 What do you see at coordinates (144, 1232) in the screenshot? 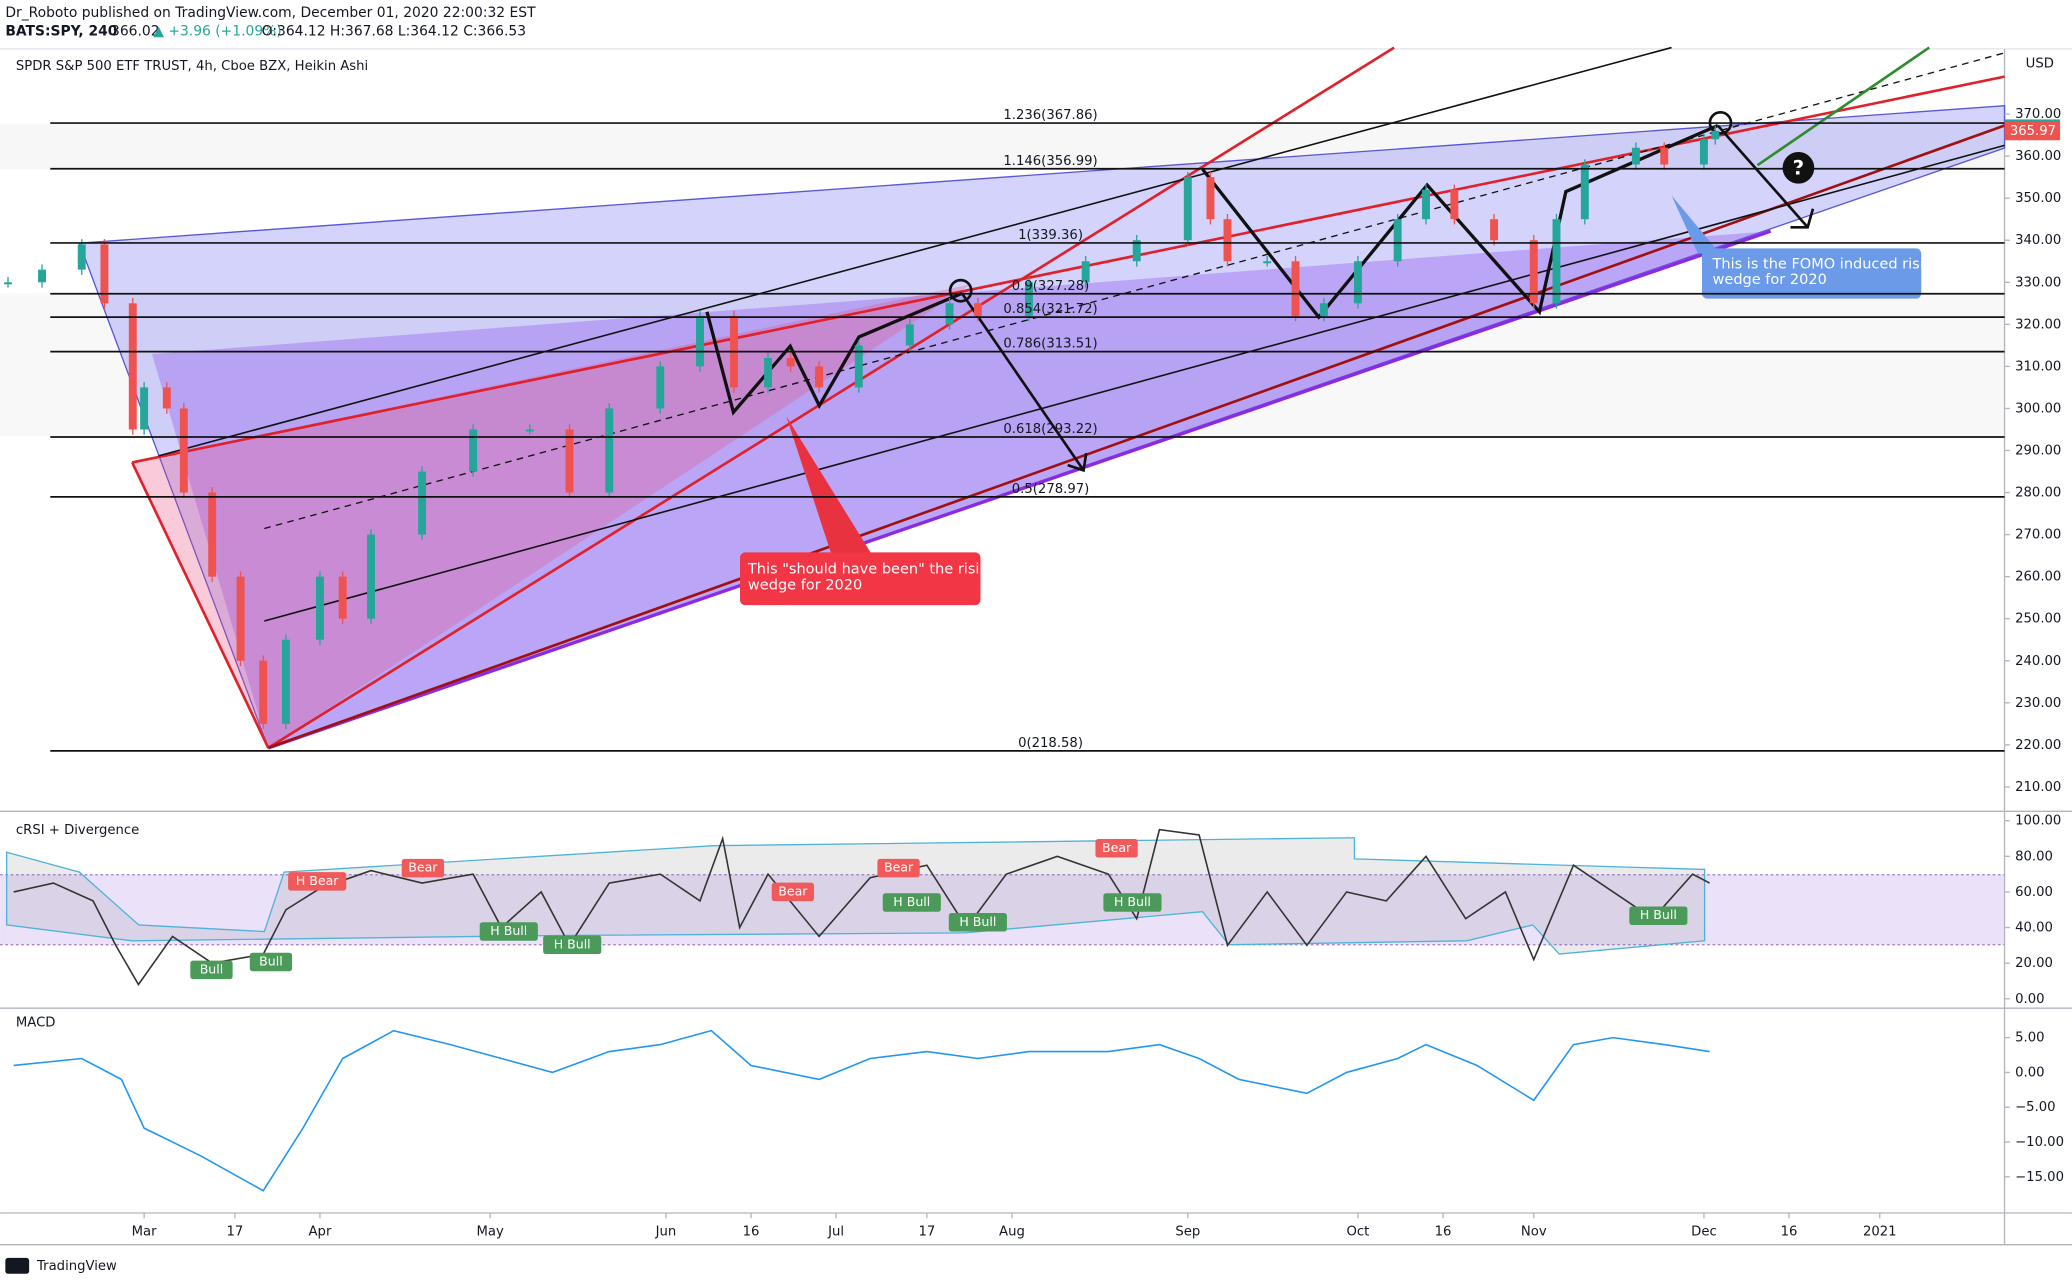
I see `x-tick-label: Mar` at bounding box center [144, 1232].